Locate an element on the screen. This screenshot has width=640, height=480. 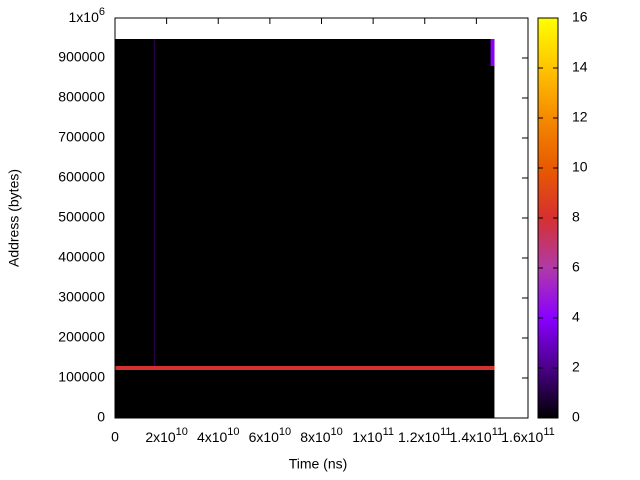
tick-label-base: 1.6x10 is located at coordinates (522, 437).